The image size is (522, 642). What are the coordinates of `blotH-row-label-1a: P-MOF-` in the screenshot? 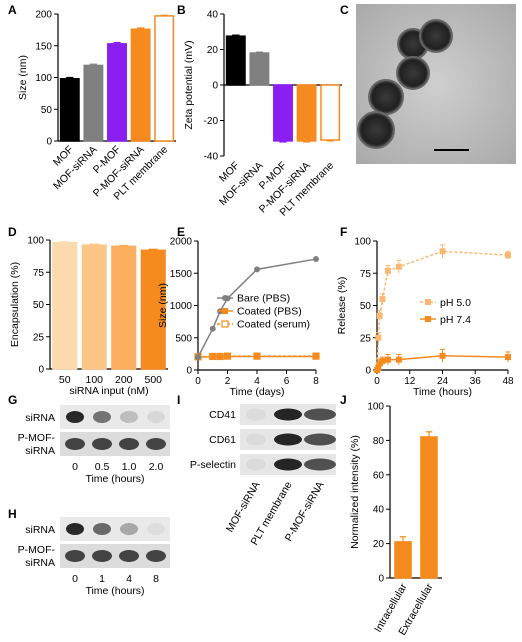 It's located at (37, 550).